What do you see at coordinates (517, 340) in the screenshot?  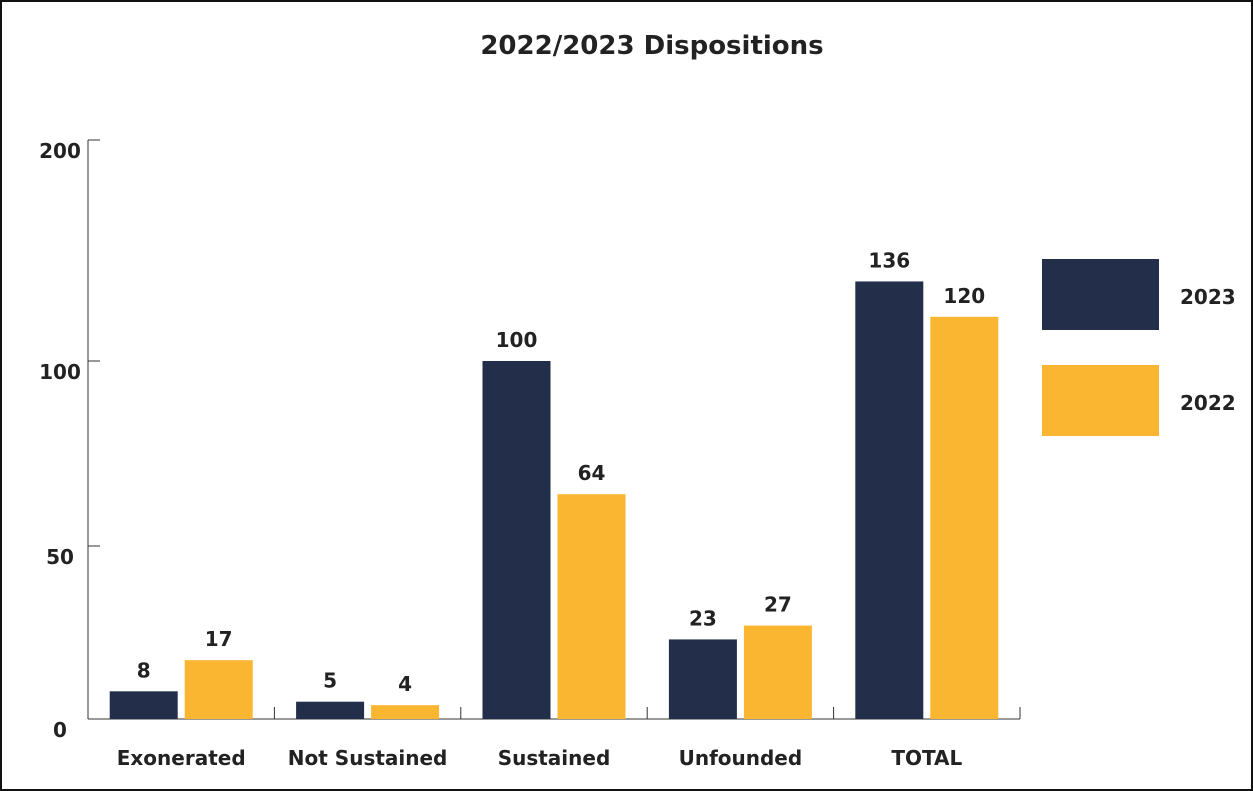 I see `data-label: 100` at bounding box center [517, 340].